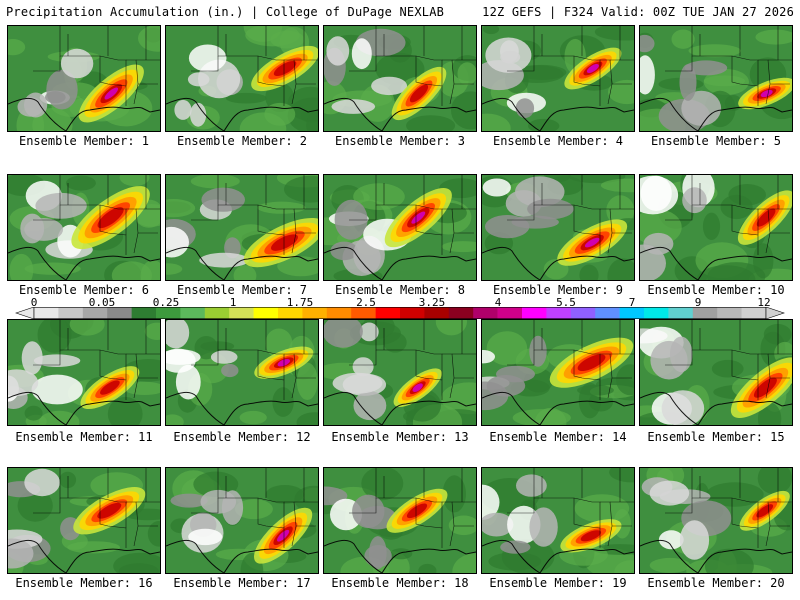  Describe the element at coordinates (300, 302) in the screenshot. I see `colorbar-tick-label: 1.75` at that location.